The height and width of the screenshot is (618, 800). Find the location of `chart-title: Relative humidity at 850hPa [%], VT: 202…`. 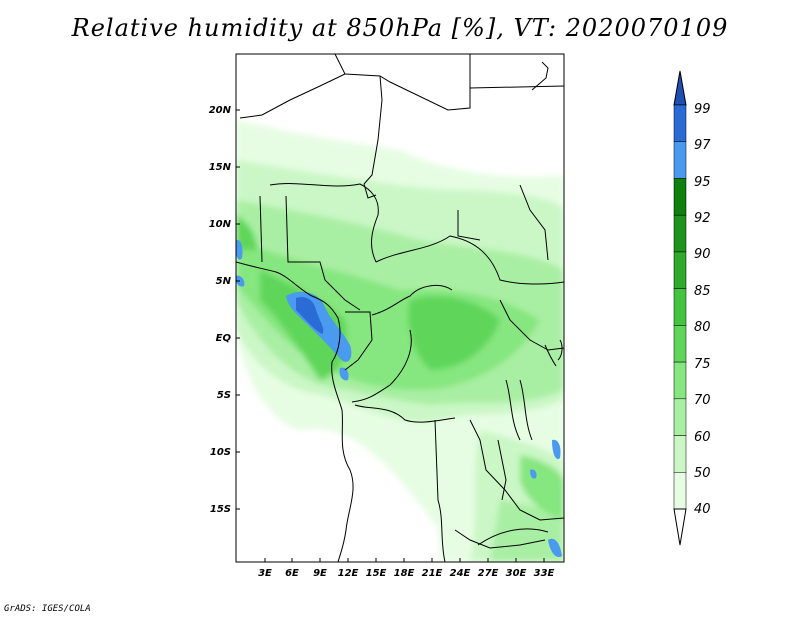

chart-title: Relative humidity at 850hPa [%], VT: 202… is located at coordinates (400, 28).